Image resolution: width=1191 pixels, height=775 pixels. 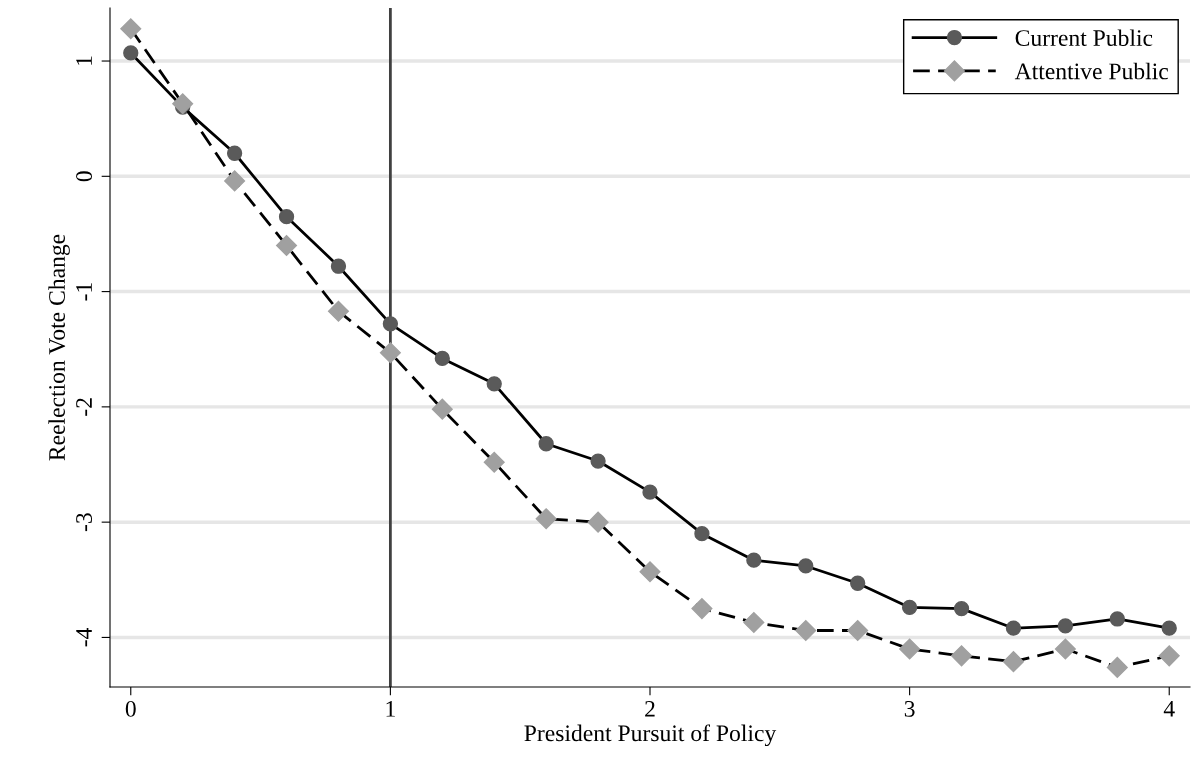 What do you see at coordinates (84, 60) in the screenshot?
I see `y-tick-label: 1` at bounding box center [84, 60].